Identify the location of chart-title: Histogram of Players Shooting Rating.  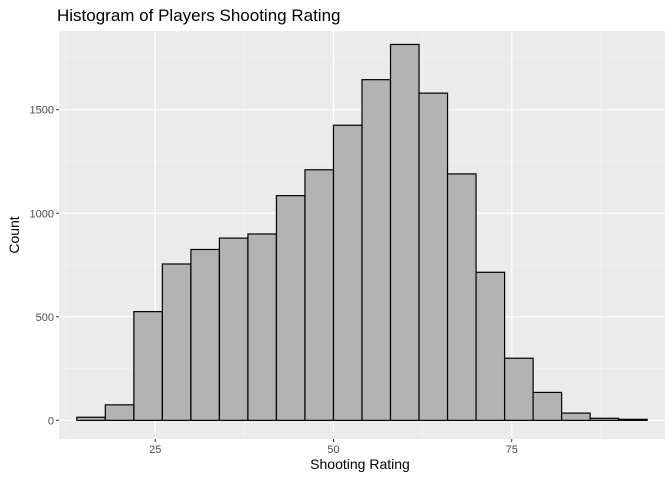
(198, 15).